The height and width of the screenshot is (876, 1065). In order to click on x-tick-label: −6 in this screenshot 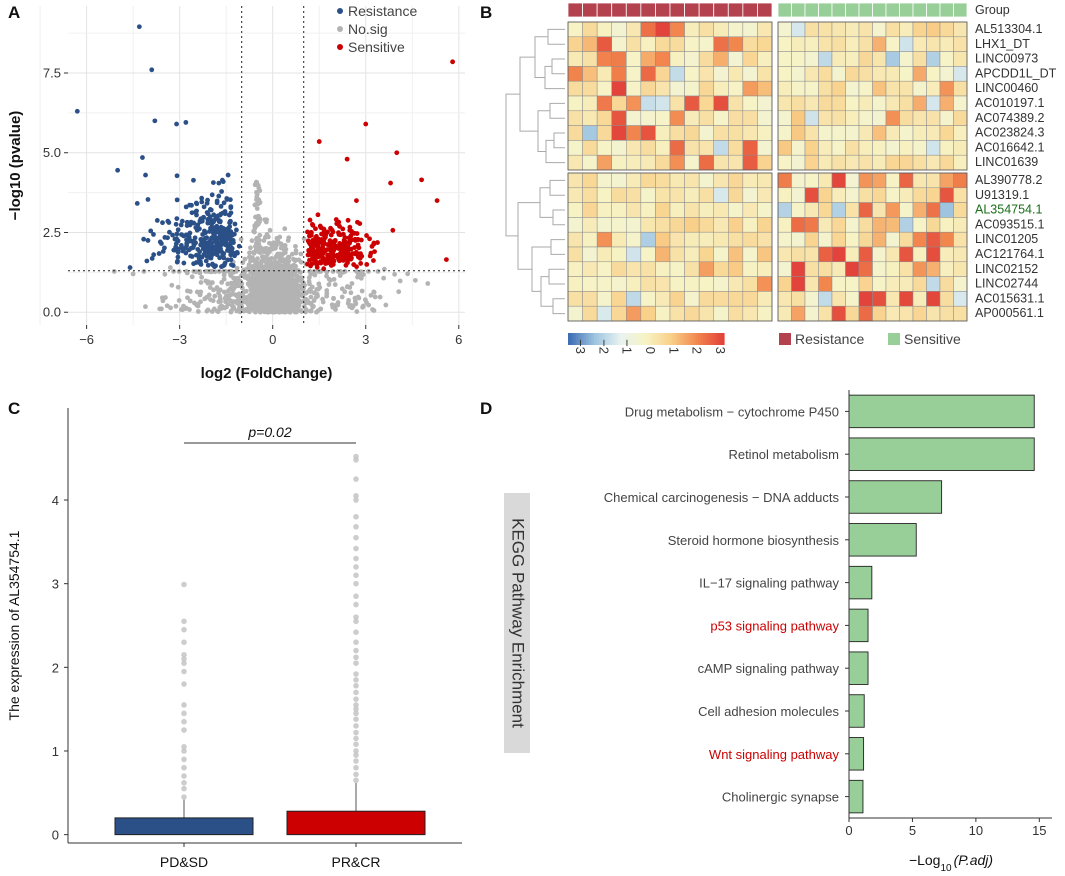, I will do `click(86, 339)`.